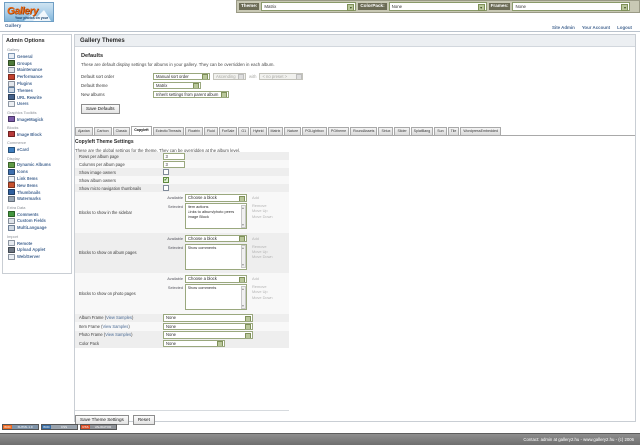  I want to click on nav-site-admin: Site Admin, so click(563, 27).